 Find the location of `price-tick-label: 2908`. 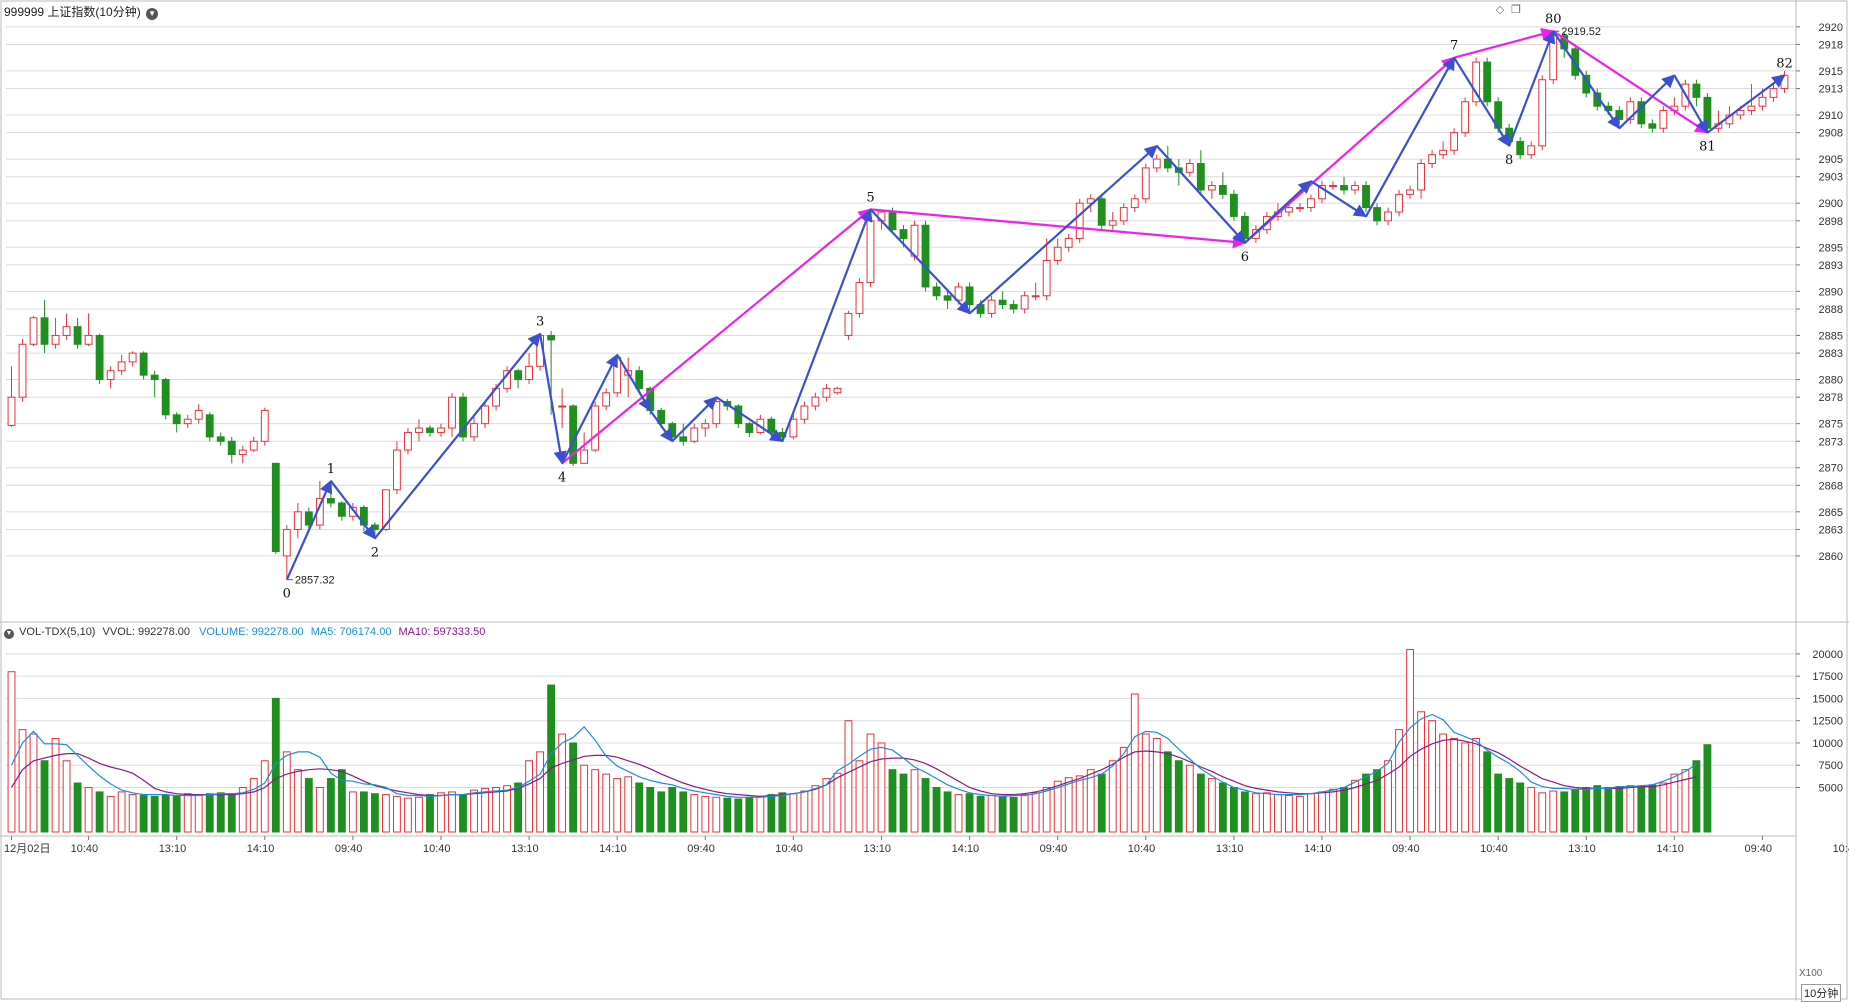

price-tick-label: 2908 is located at coordinates (1831, 134).